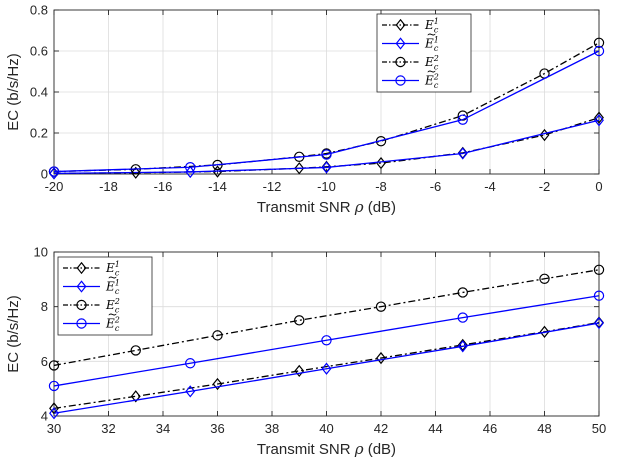  Describe the element at coordinates (54, 428) in the screenshot. I see `x-tick-label: 30` at that location.